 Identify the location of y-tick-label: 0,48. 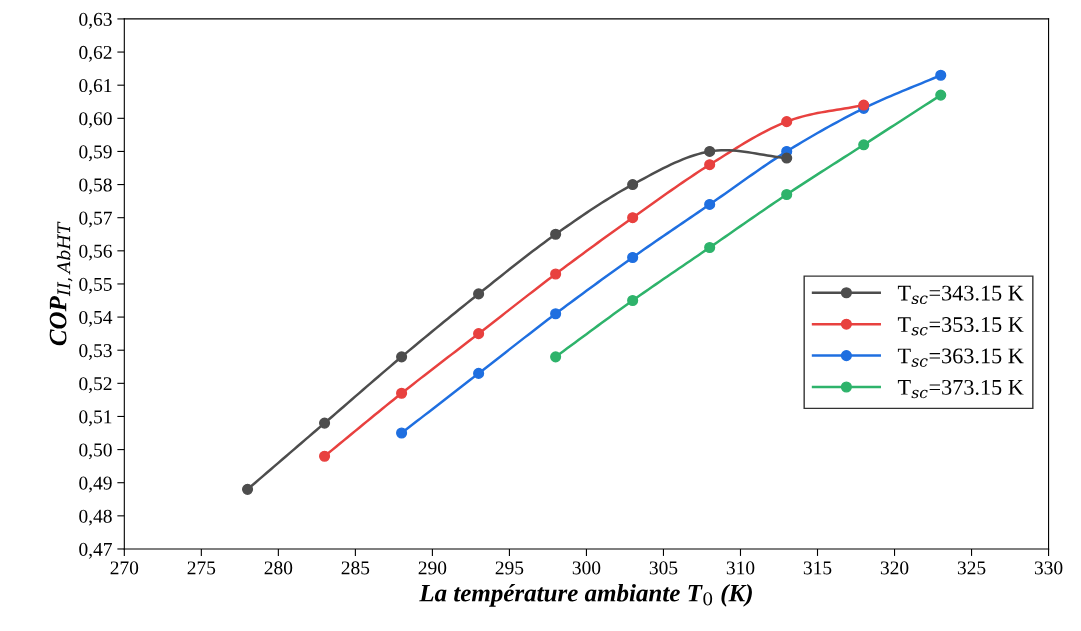
(95, 517).